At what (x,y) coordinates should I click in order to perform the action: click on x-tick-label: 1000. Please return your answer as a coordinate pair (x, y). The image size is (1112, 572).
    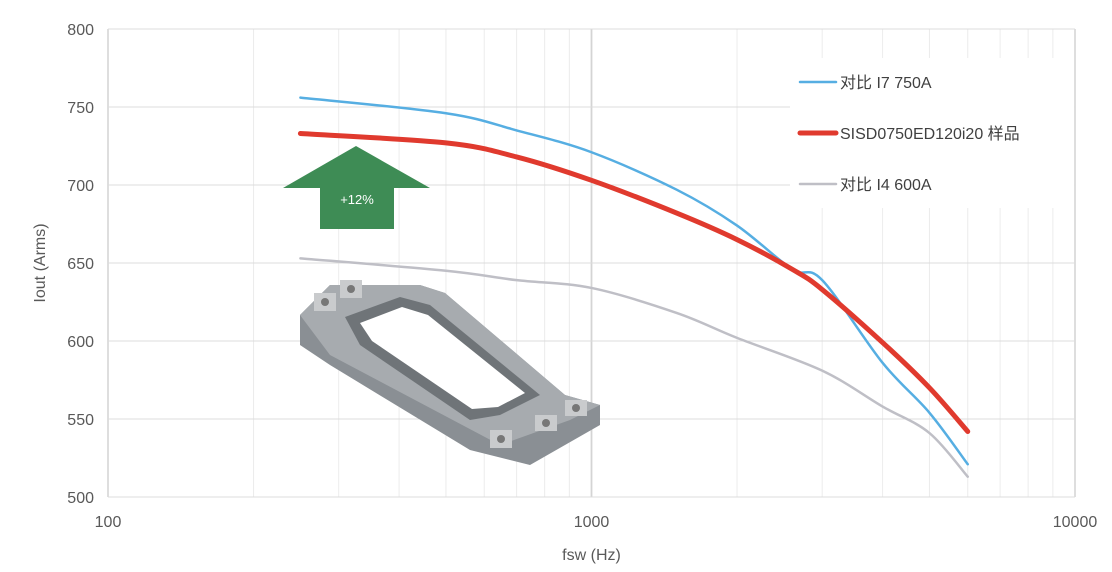
    Looking at the image, I should click on (592, 522).